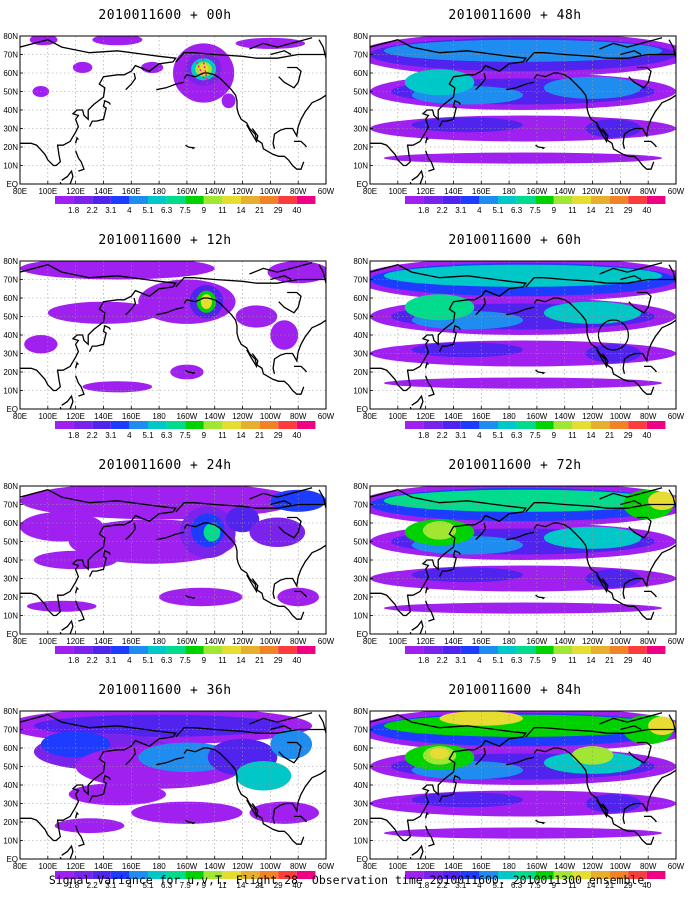  I want to click on colorbar-label: 29, so click(628, 660).